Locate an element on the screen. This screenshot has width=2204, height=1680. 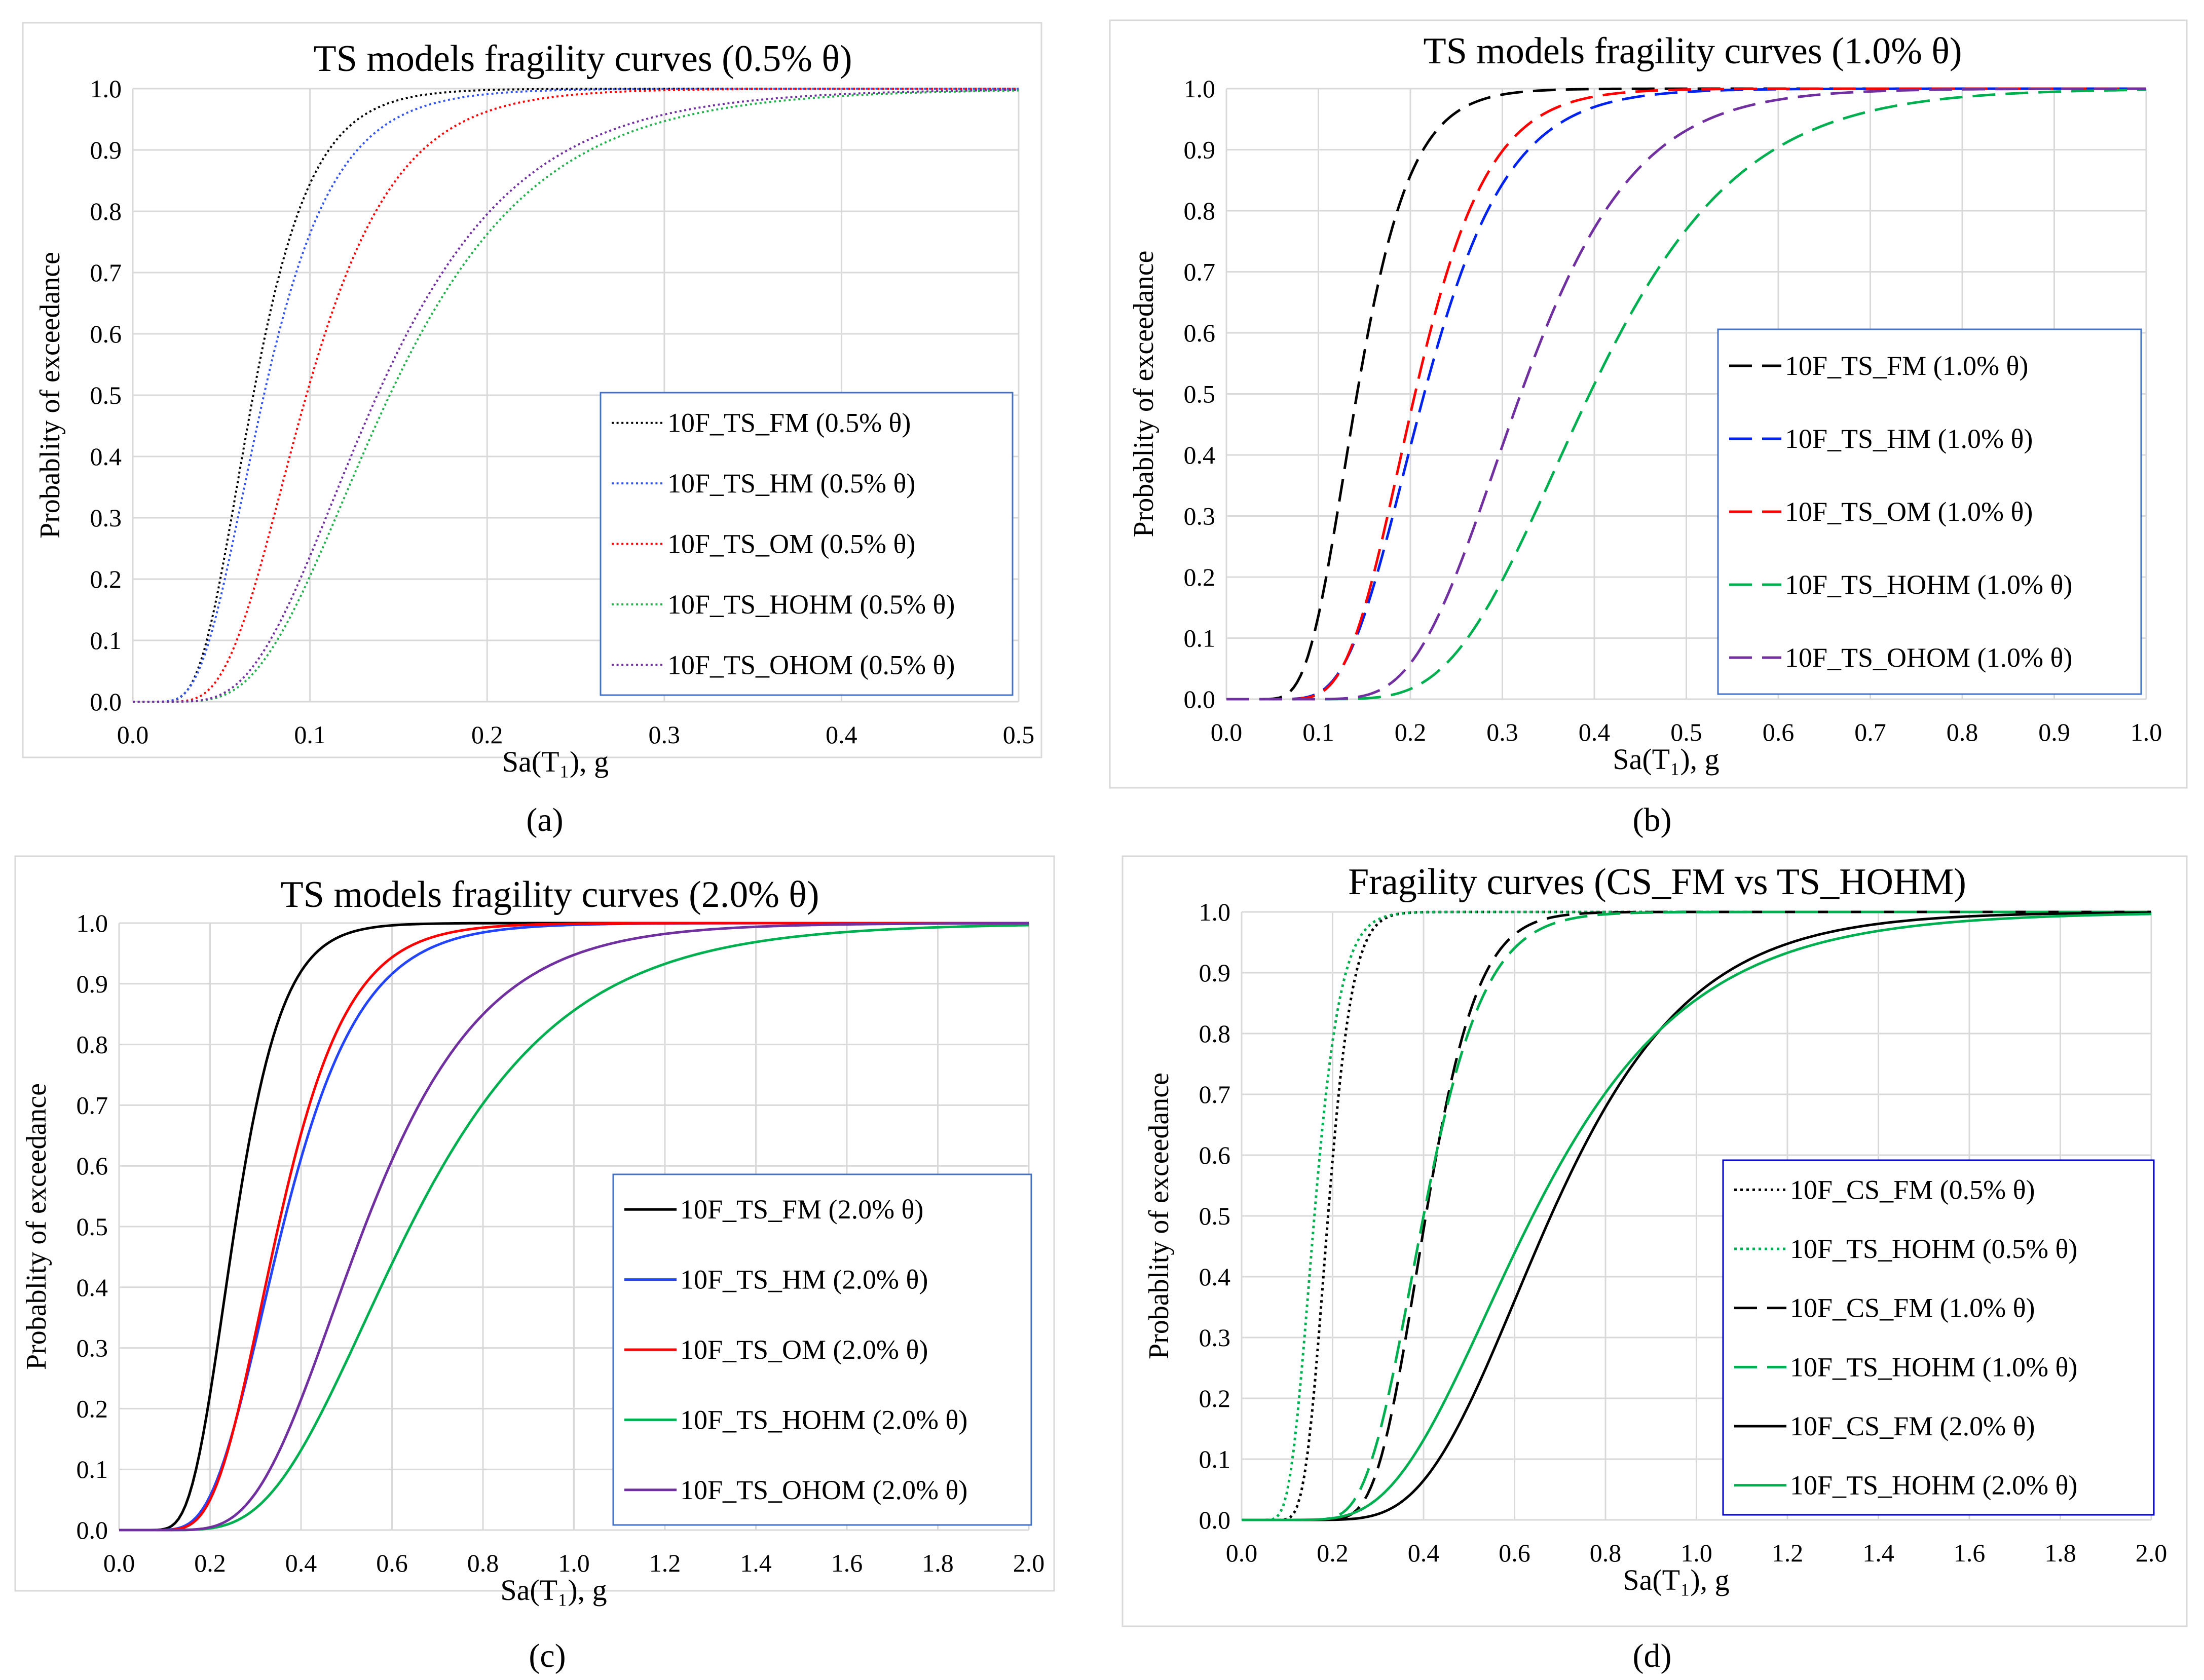
legend-entry-label: 10F_TS_OHOM (1.0% θ) is located at coordinates (1928, 657).